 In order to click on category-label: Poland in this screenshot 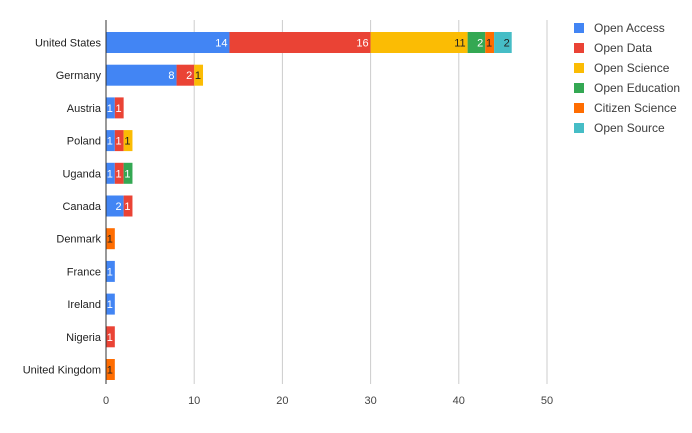, I will do `click(84, 142)`.